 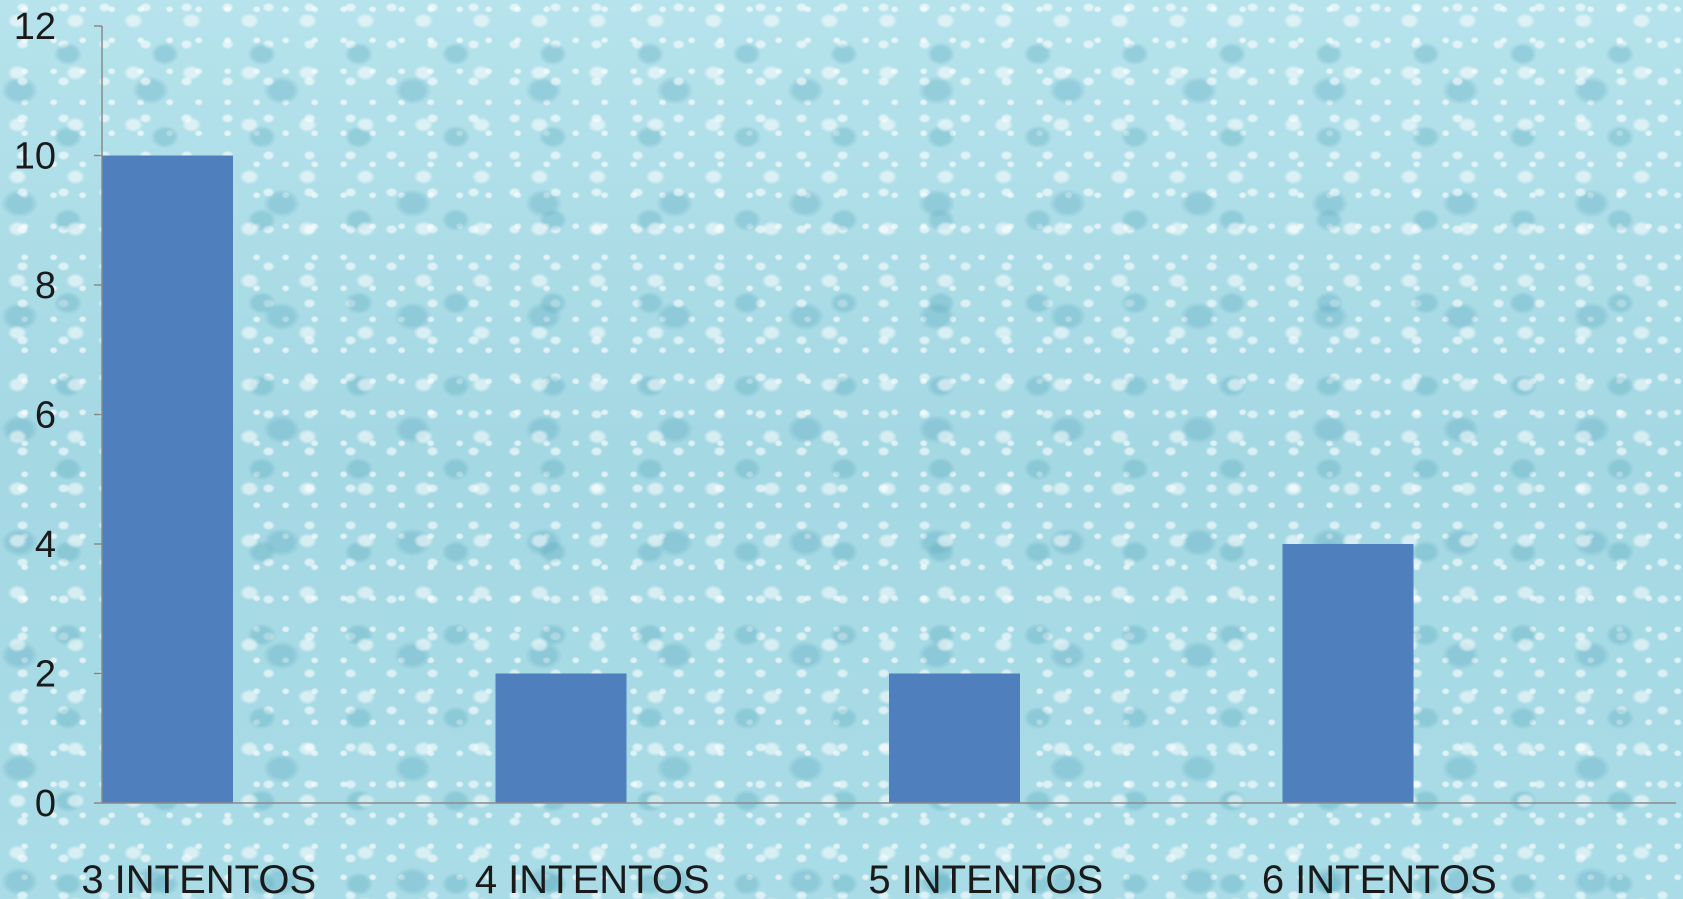 What do you see at coordinates (45, 675) in the screenshot?
I see `y-tick-label: 2` at bounding box center [45, 675].